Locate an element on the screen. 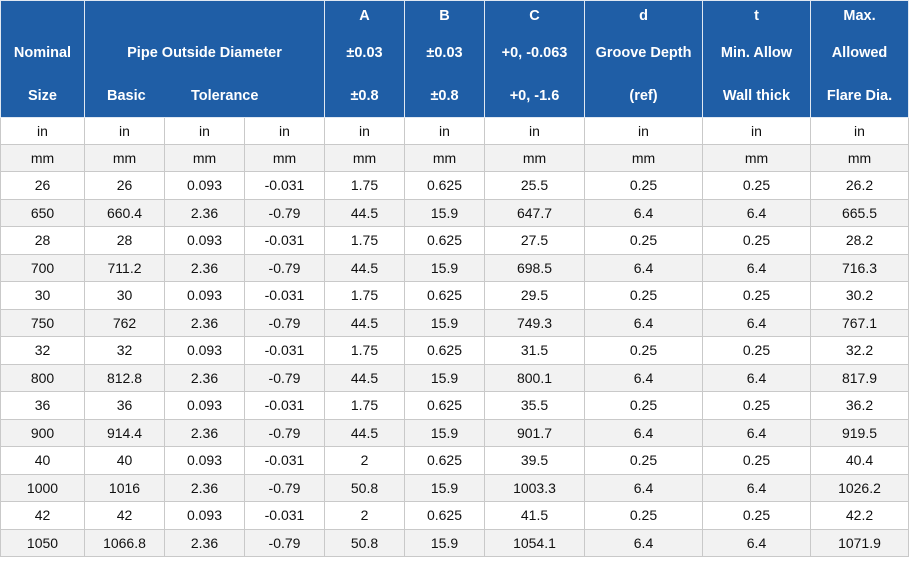 The image size is (909, 562). cell-basic: 28 is located at coordinates (124, 240).